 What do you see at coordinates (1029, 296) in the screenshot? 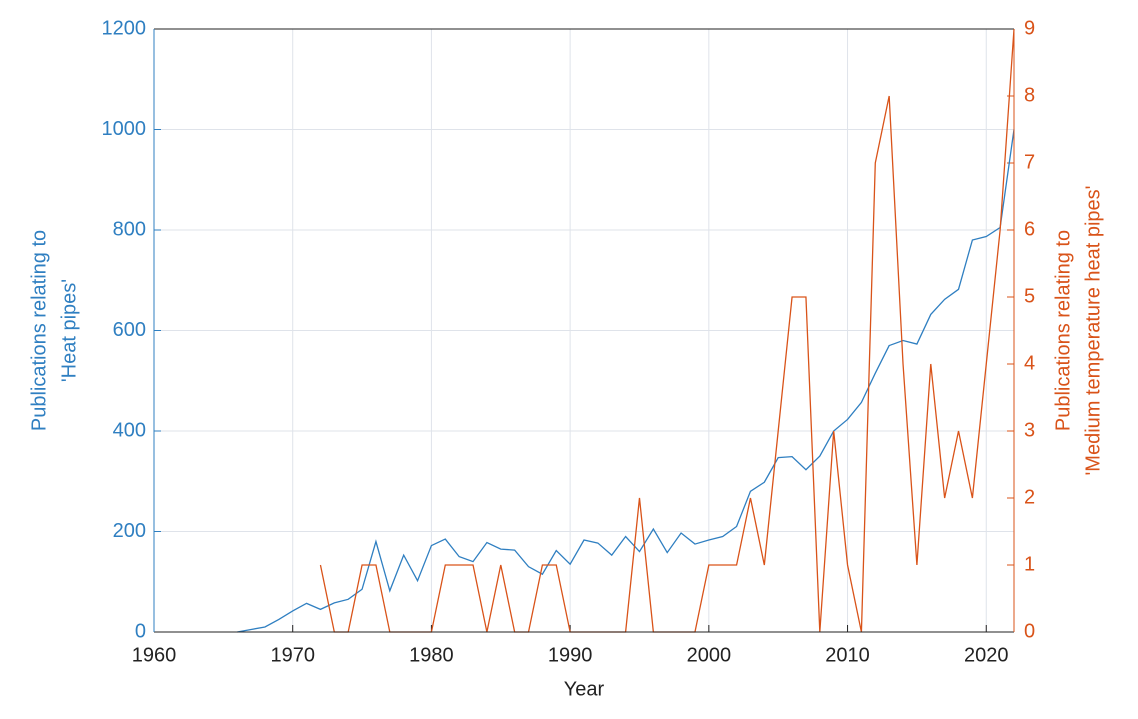
I see `y2-tick-label: 5` at bounding box center [1029, 296].